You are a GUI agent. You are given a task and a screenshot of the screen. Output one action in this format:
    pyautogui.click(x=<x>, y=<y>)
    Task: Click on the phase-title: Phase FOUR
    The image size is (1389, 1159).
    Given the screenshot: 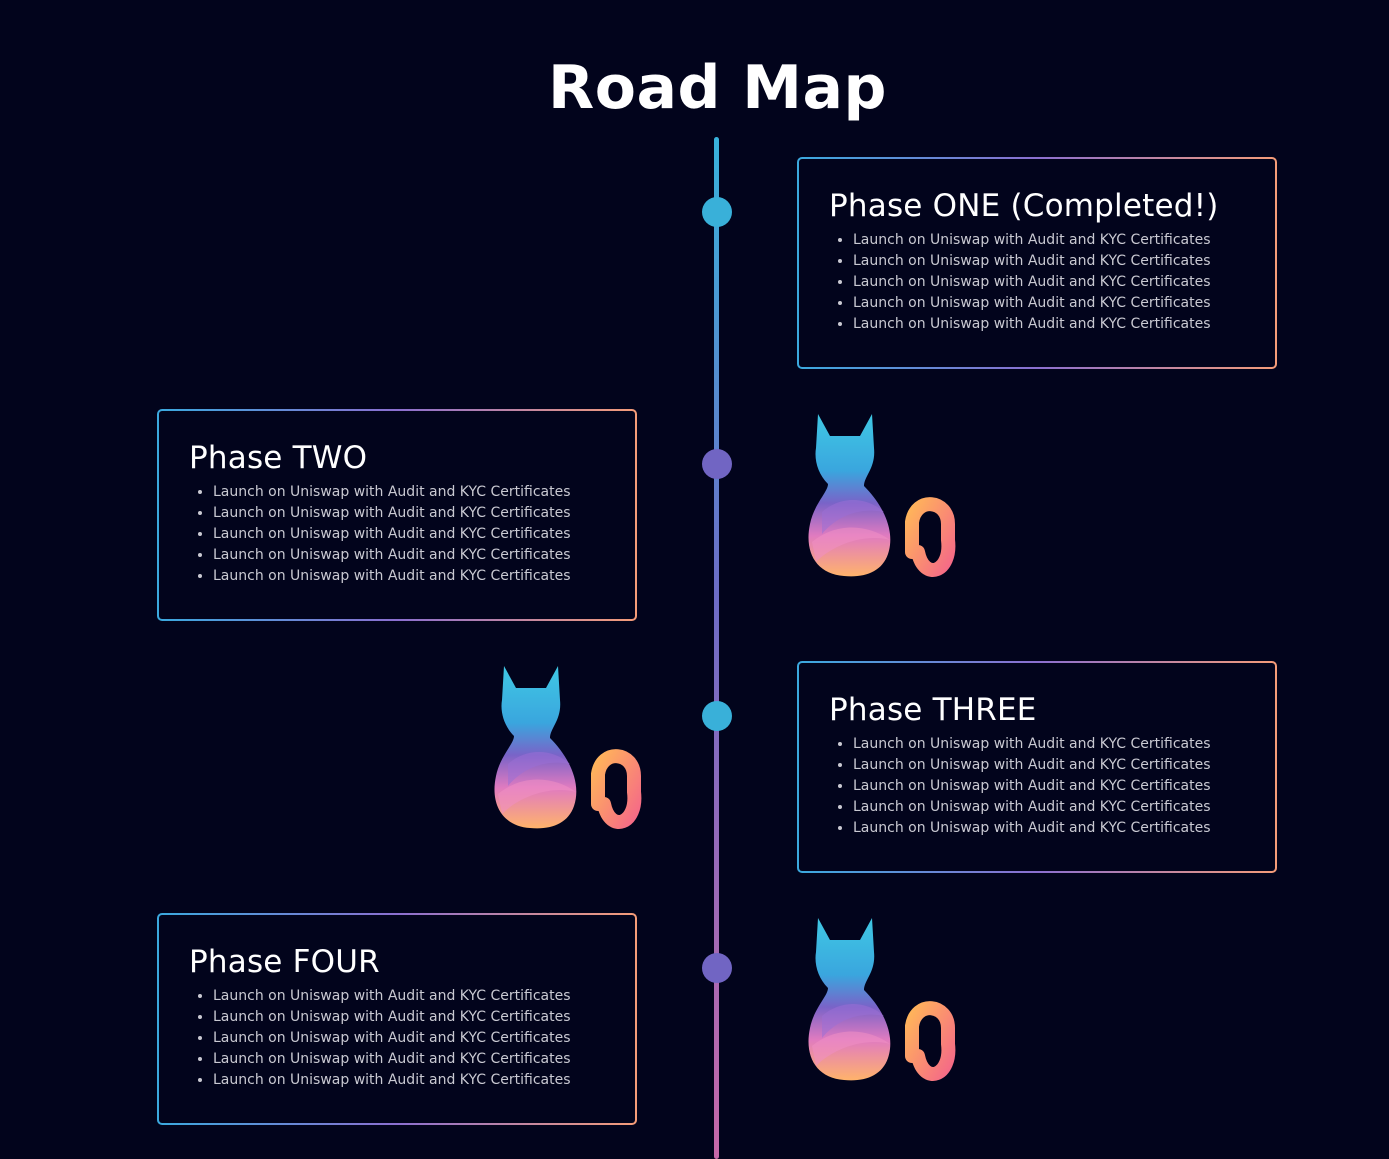 What is the action you would take?
    pyautogui.click(x=284, y=962)
    